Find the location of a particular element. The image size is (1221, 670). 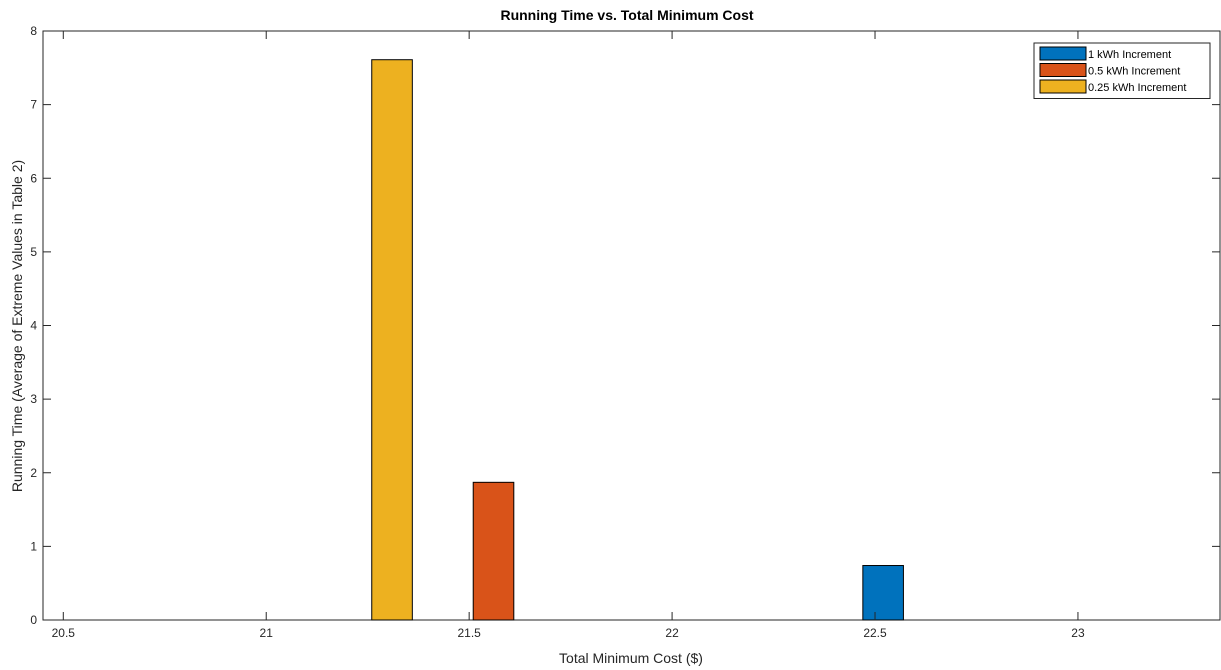

y-tick-label: 3 is located at coordinates (33, 399).